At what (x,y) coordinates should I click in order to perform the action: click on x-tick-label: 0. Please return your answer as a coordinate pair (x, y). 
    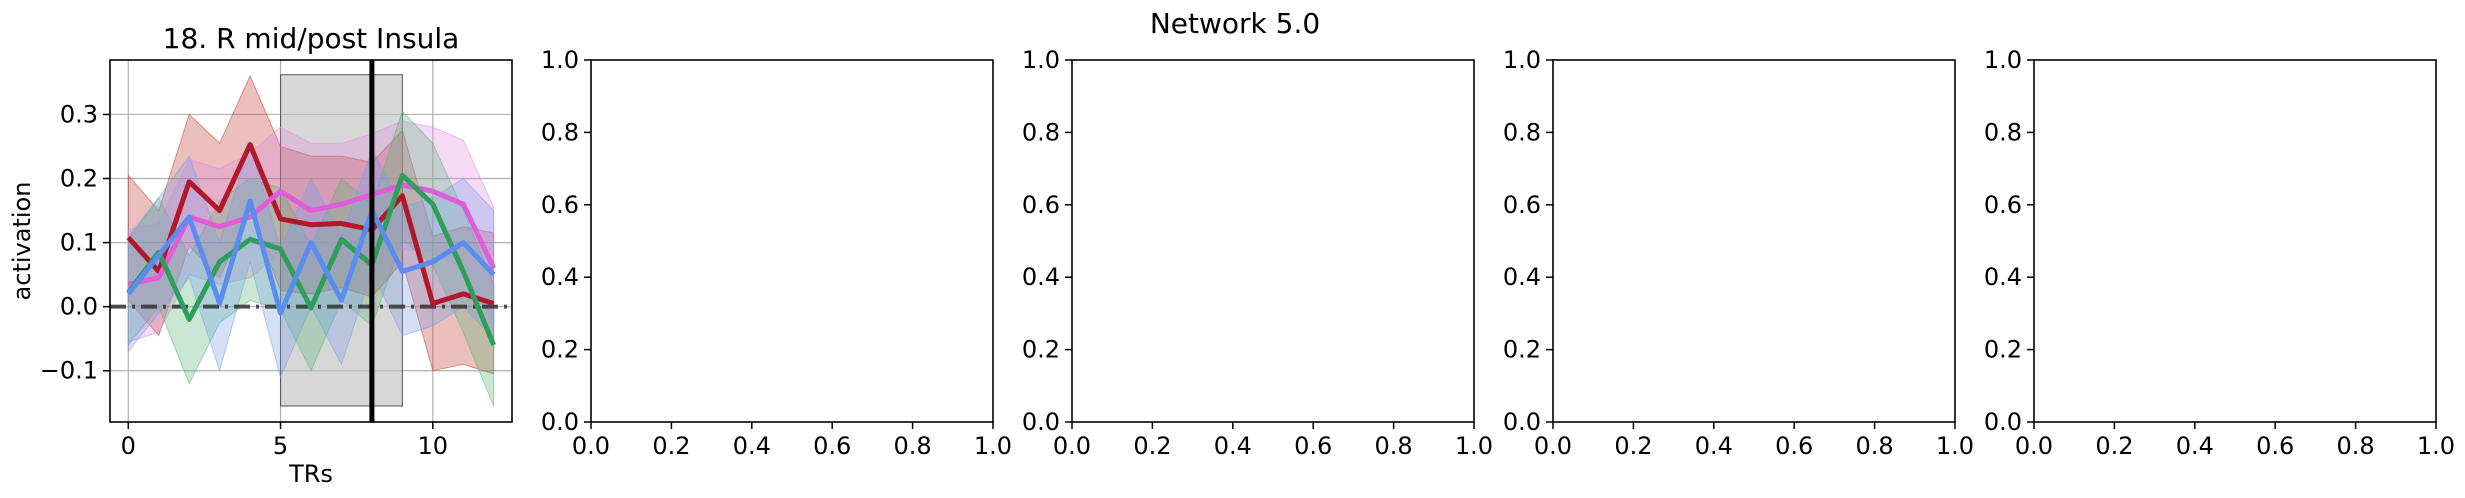
    Looking at the image, I should click on (128, 446).